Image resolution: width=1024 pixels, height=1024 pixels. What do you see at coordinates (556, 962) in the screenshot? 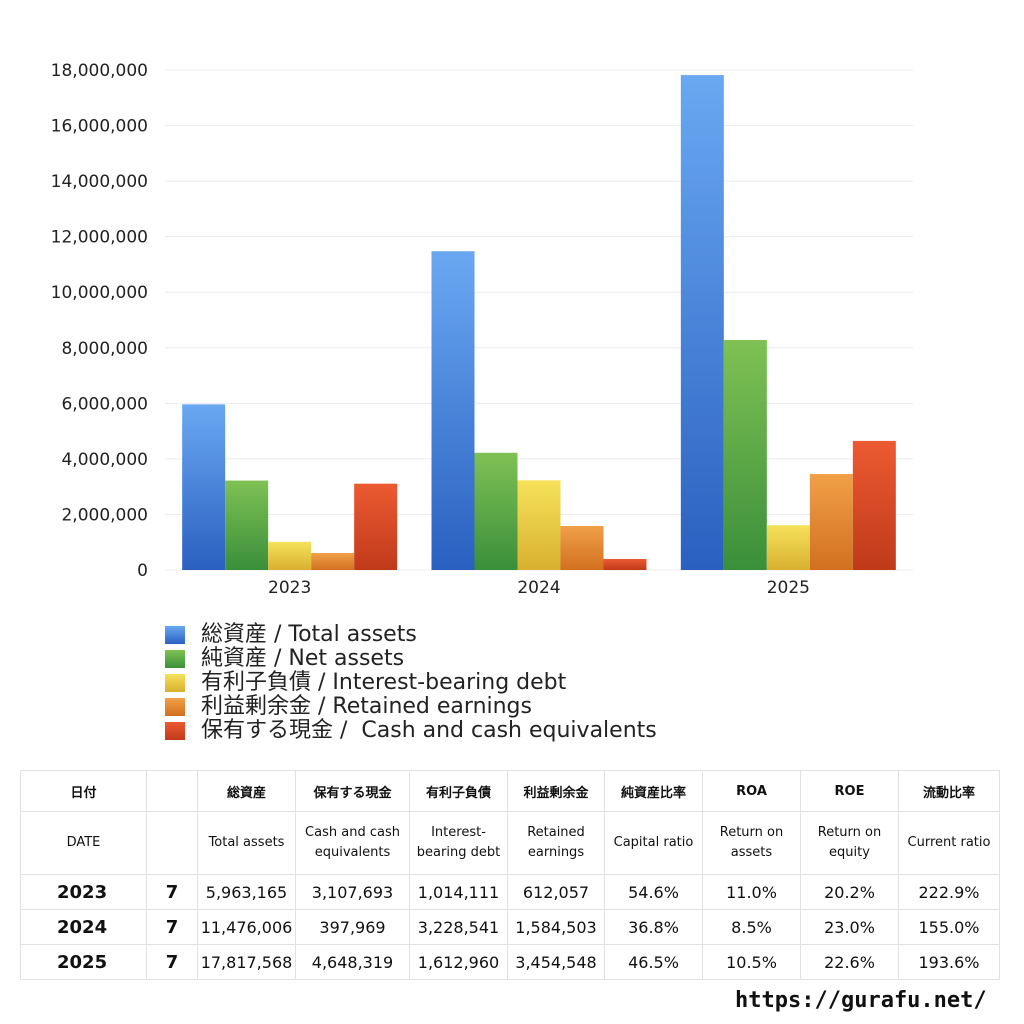
I see `cell-retained: 3,454,548` at bounding box center [556, 962].